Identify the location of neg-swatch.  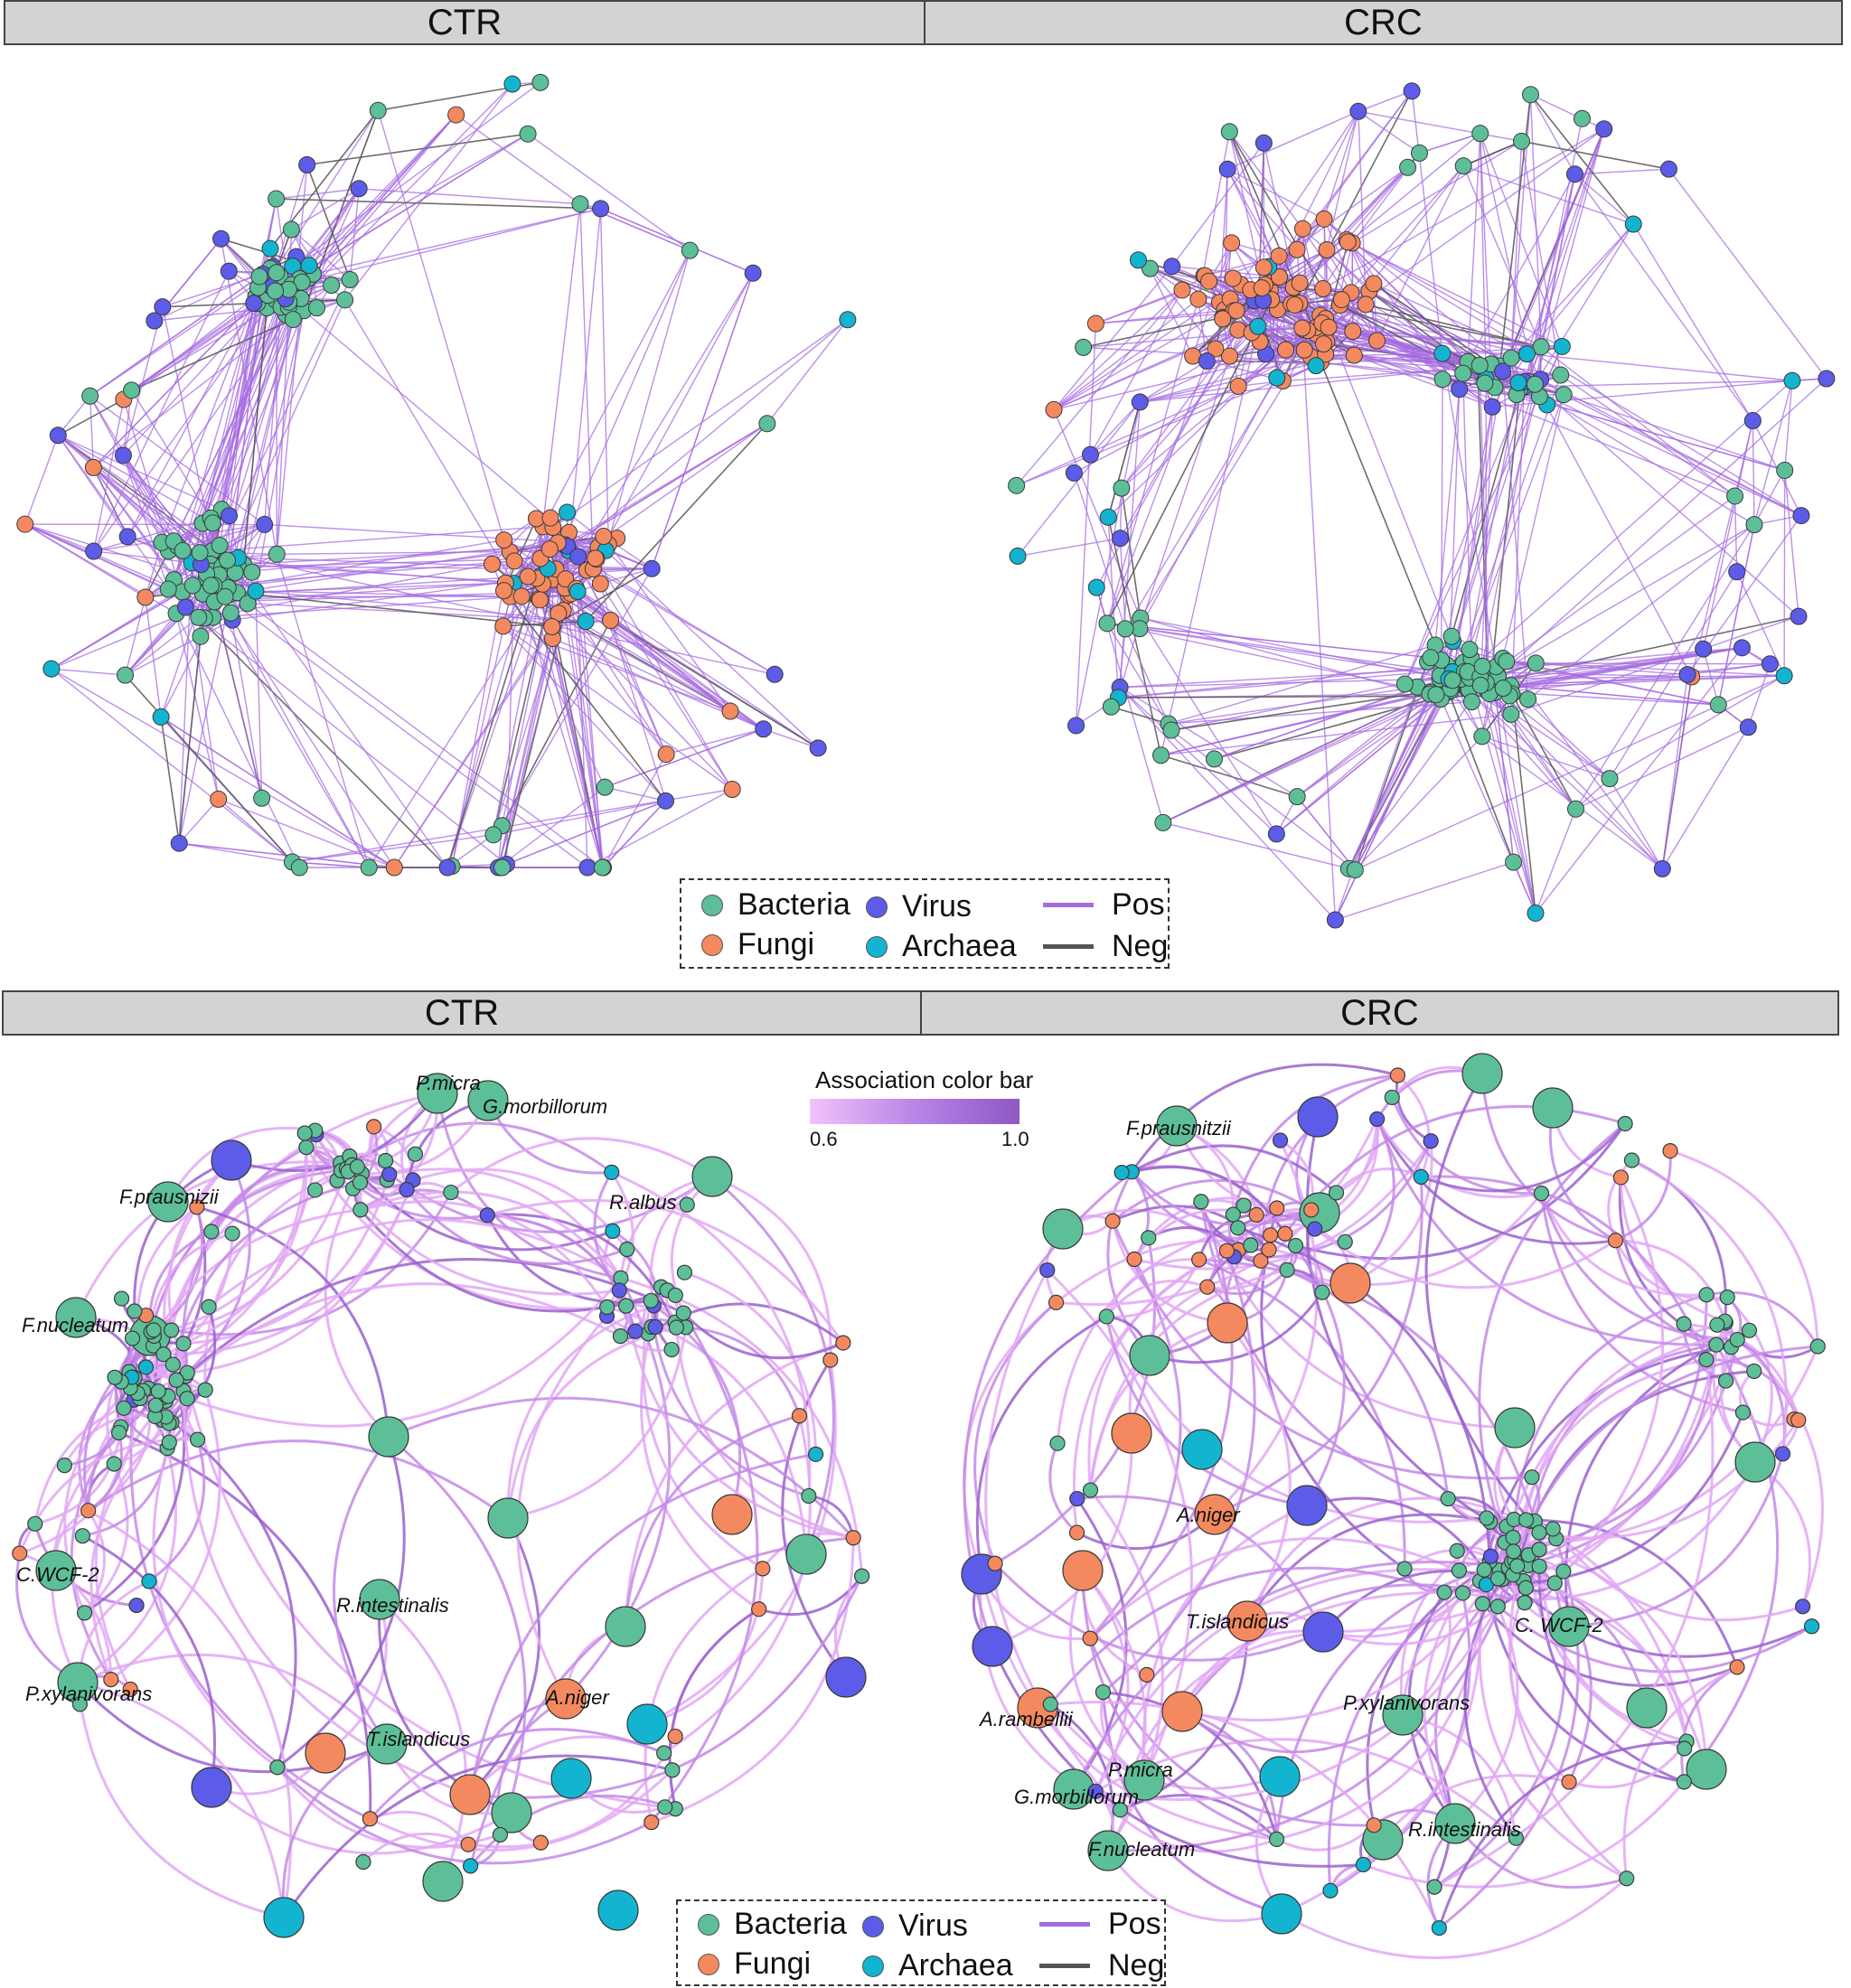
(1068, 946).